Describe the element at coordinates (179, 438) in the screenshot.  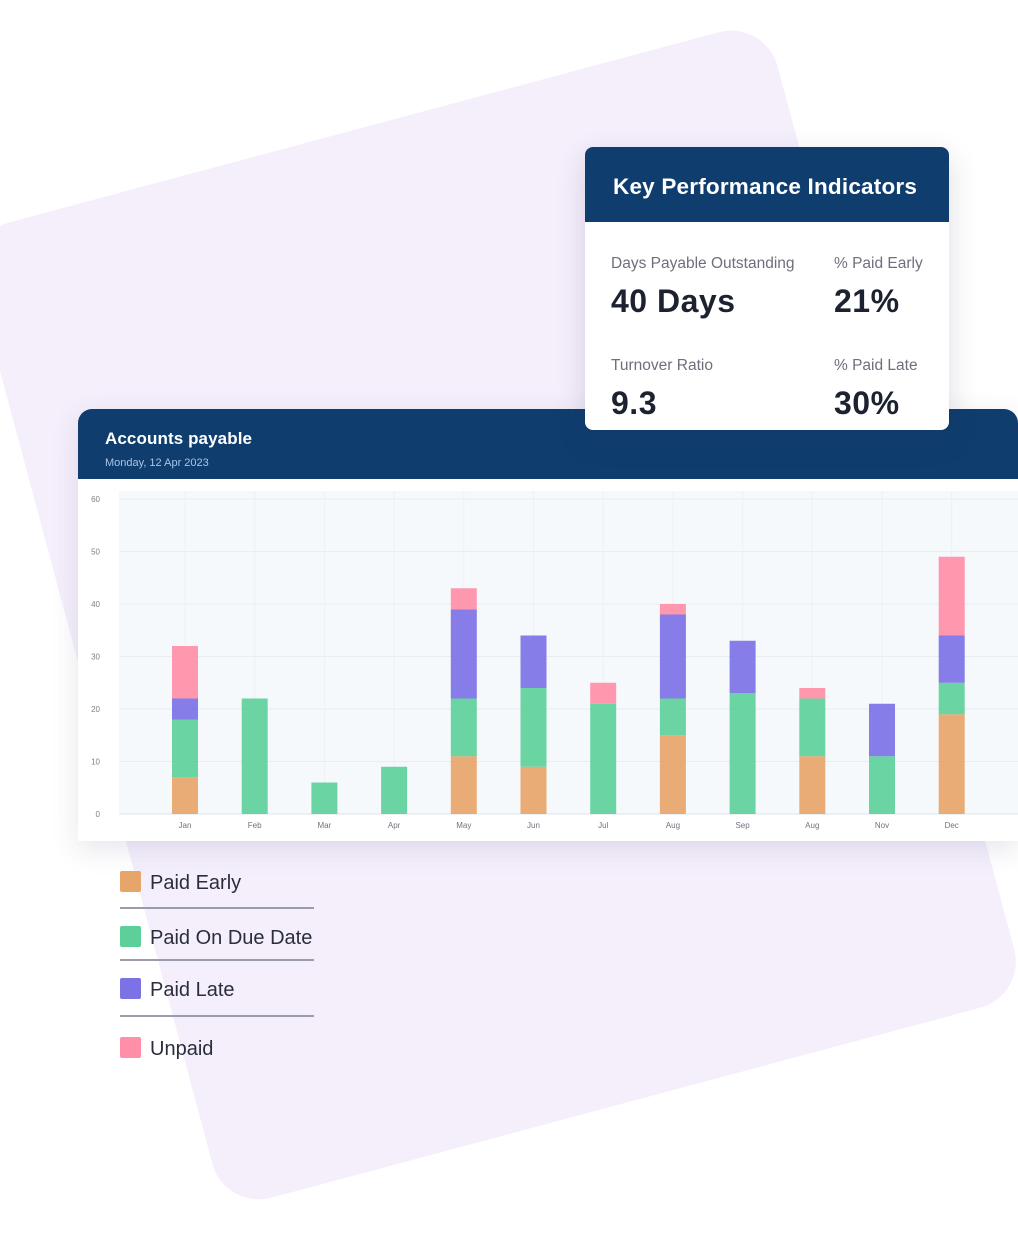
I see `accounts-payable-title: Accounts payable` at that location.